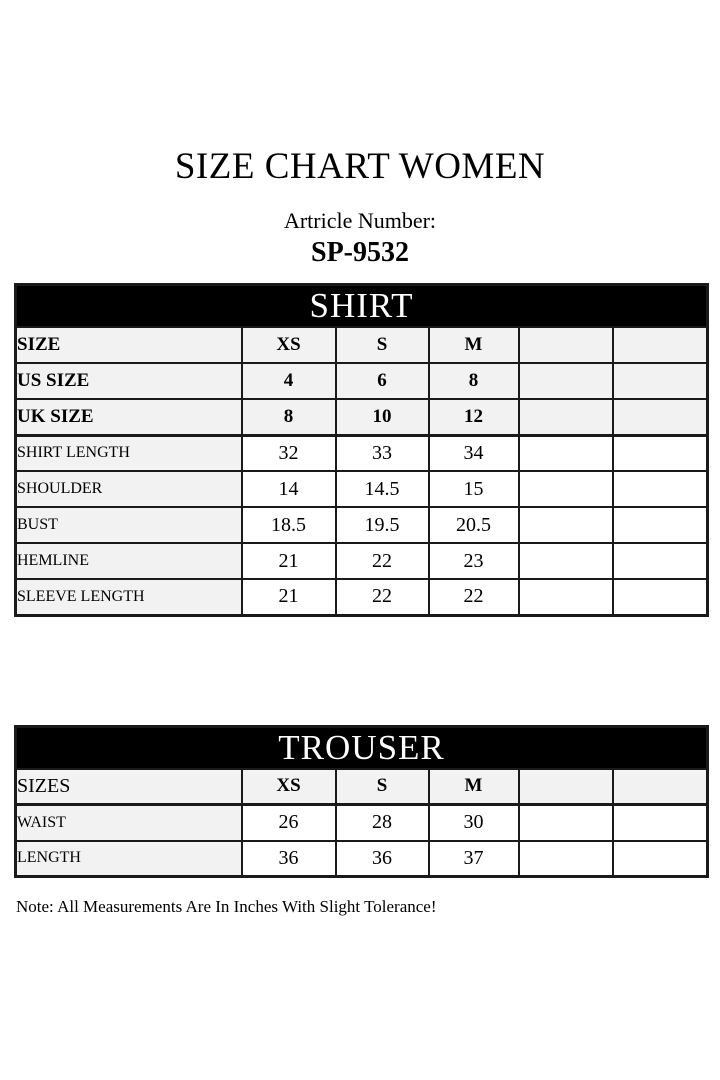  I want to click on measurement-value-cell: 33, so click(382, 453).